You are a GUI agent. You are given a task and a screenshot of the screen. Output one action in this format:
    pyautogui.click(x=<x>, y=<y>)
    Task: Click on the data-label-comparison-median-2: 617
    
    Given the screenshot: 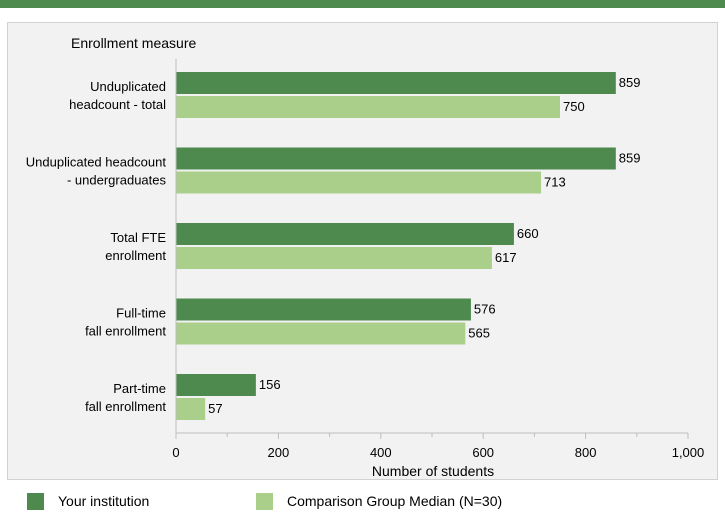 What is the action you would take?
    pyautogui.click(x=506, y=257)
    